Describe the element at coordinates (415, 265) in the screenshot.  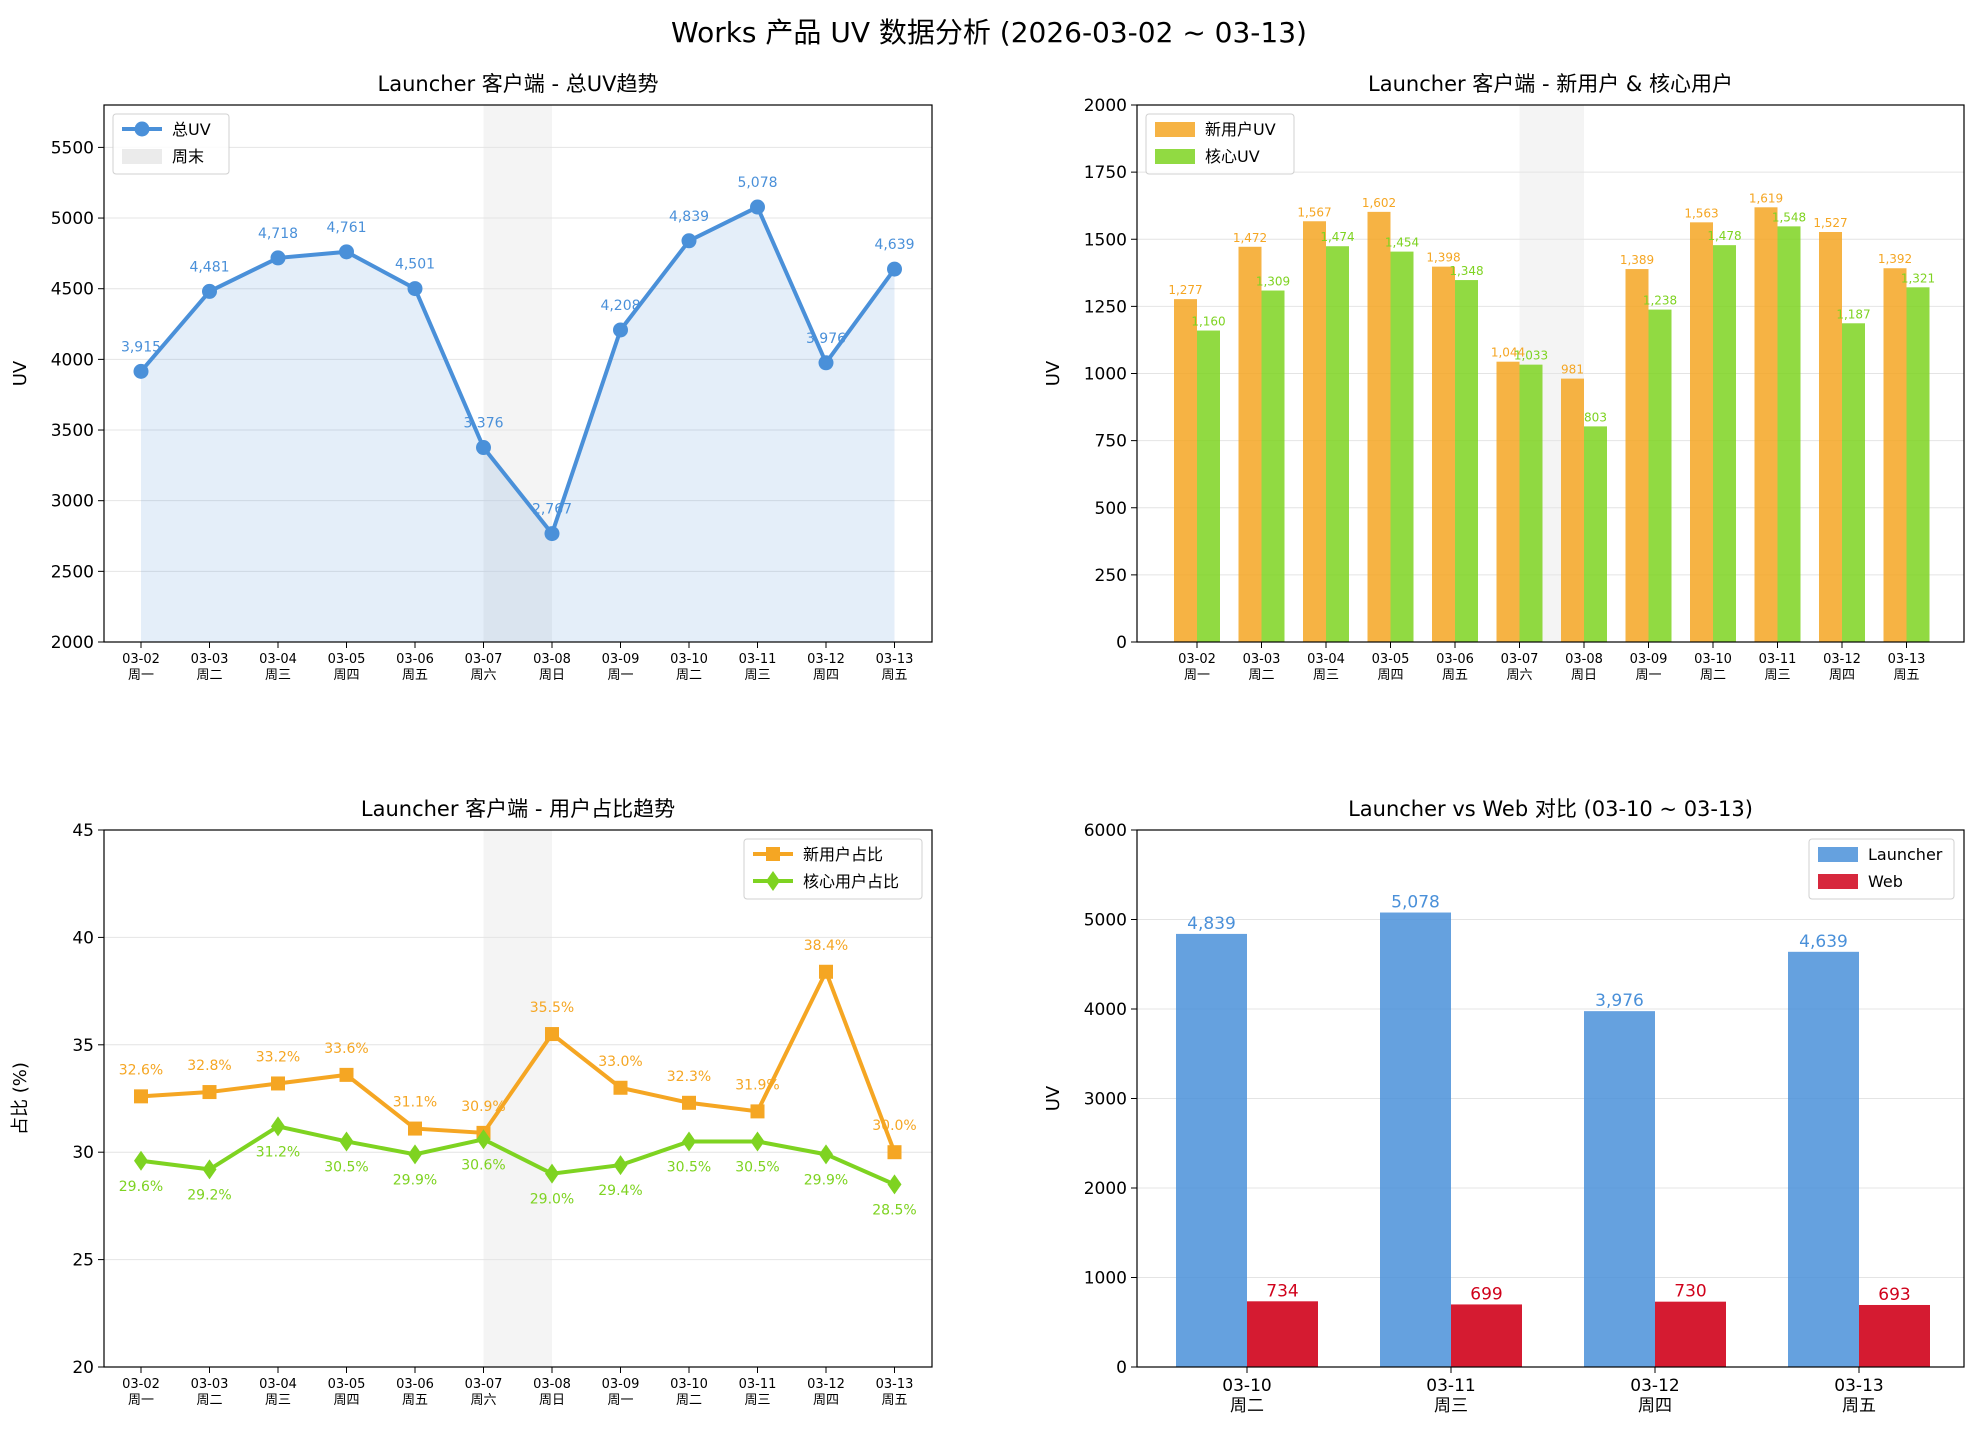
I see `data-label: 4,501` at that location.